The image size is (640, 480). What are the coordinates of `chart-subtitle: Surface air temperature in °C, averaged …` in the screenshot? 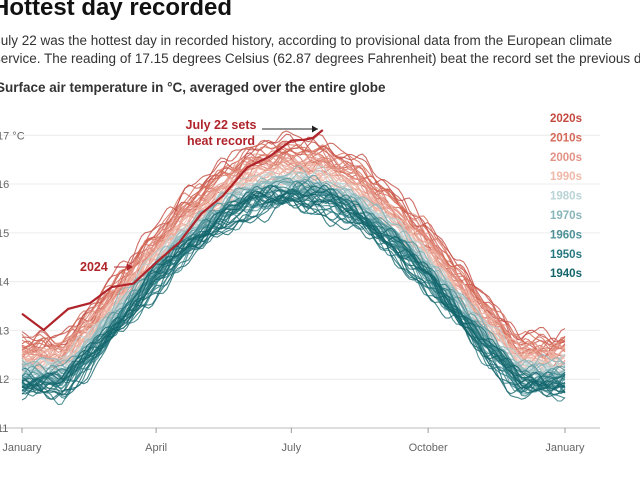 It's located at (193, 87).